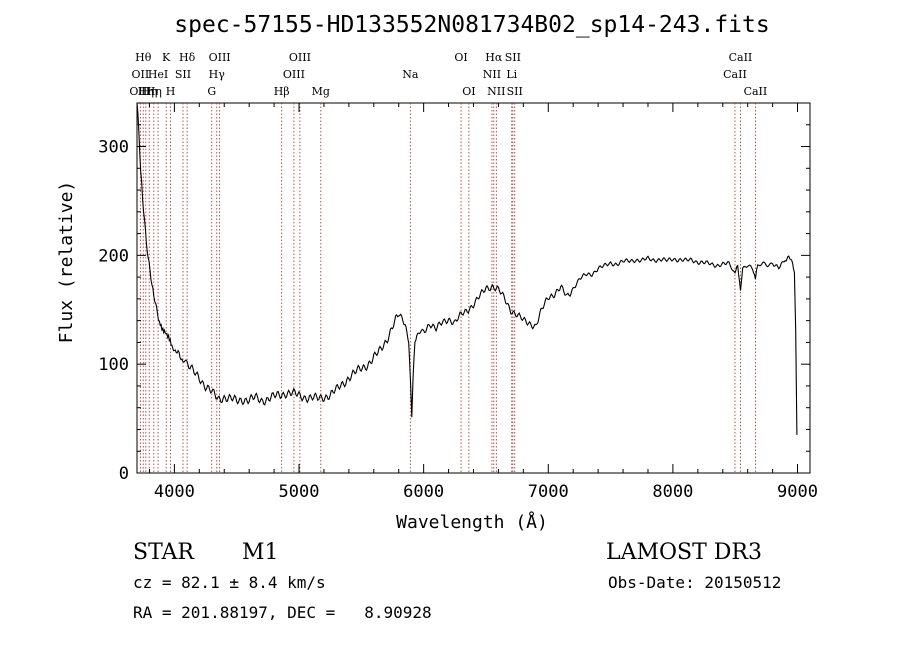  What do you see at coordinates (211, 91) in the screenshot?
I see `spectral-line-label: G` at bounding box center [211, 91].